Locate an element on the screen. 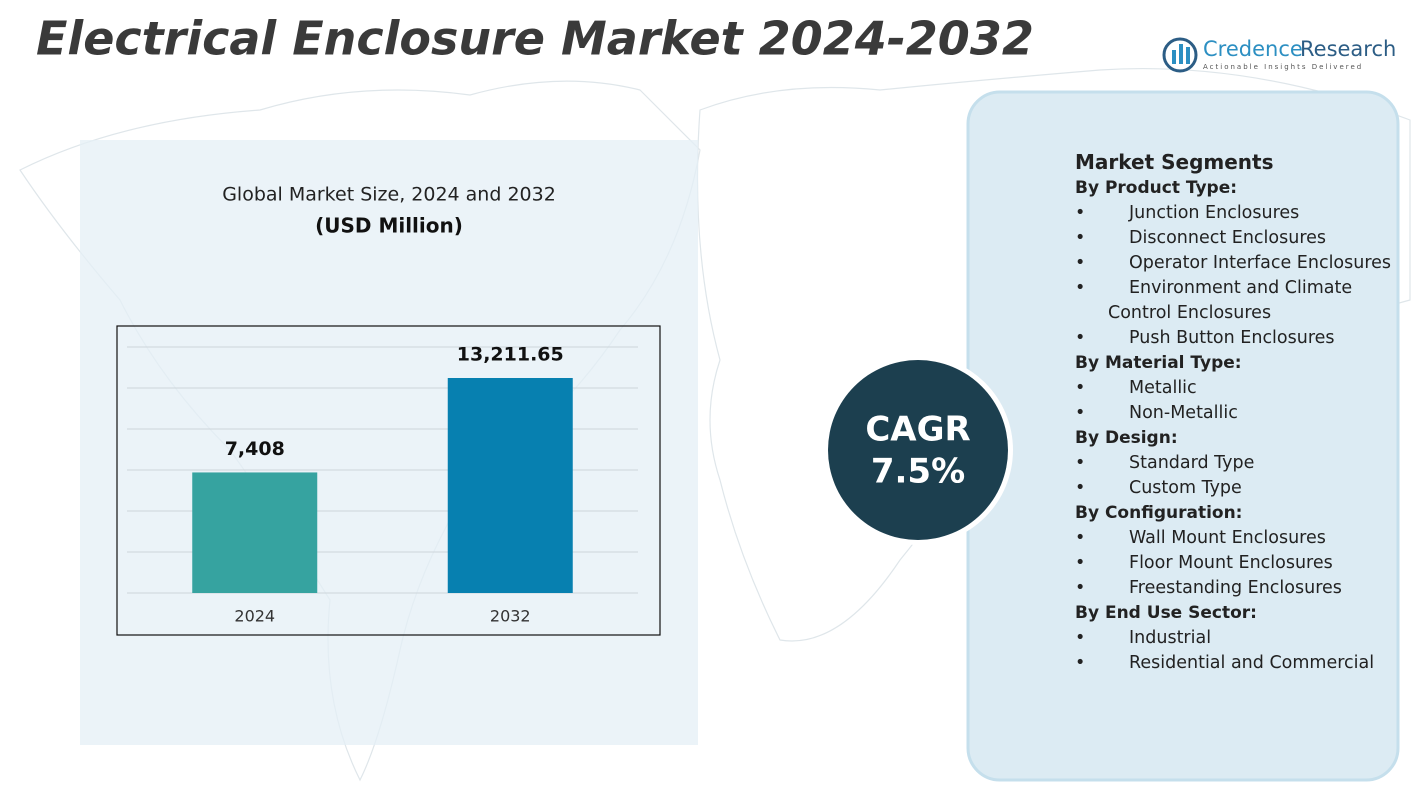 The height and width of the screenshot is (804, 1428). segment-item: Metallic is located at coordinates (1234, 388).